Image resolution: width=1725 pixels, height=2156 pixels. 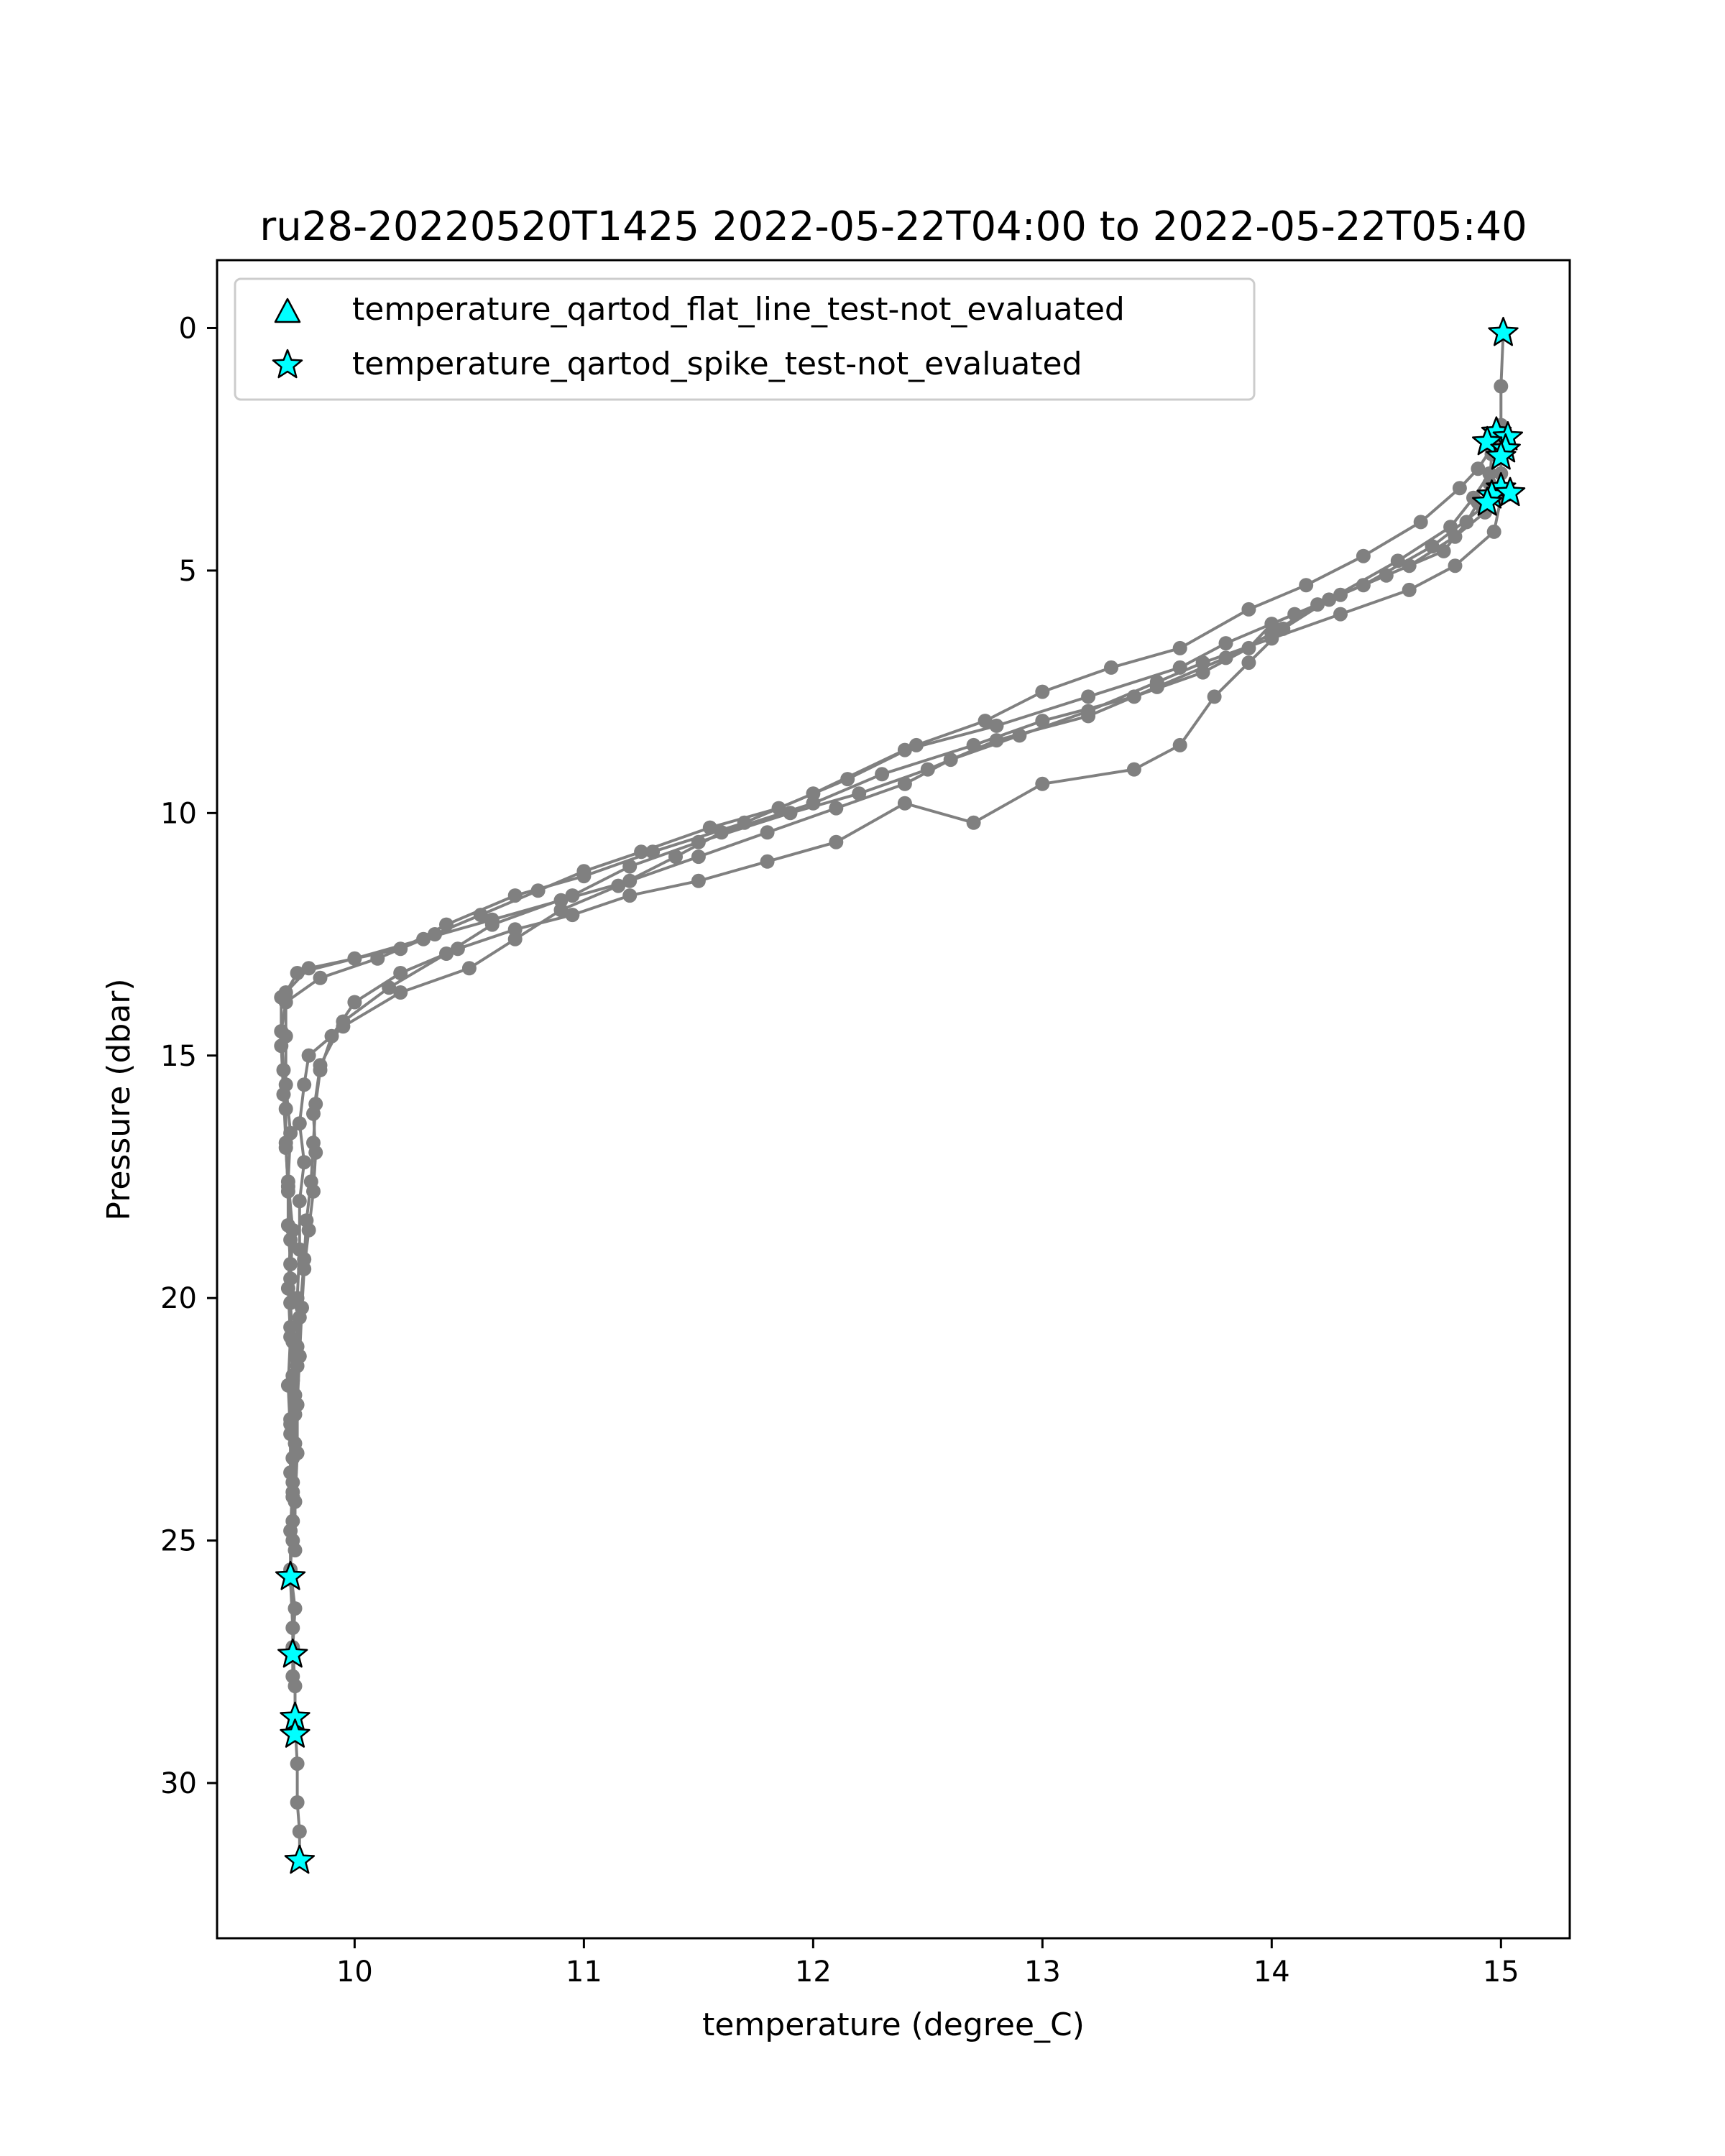 I want to click on x-tick-label: 10, so click(x=354, y=1972).